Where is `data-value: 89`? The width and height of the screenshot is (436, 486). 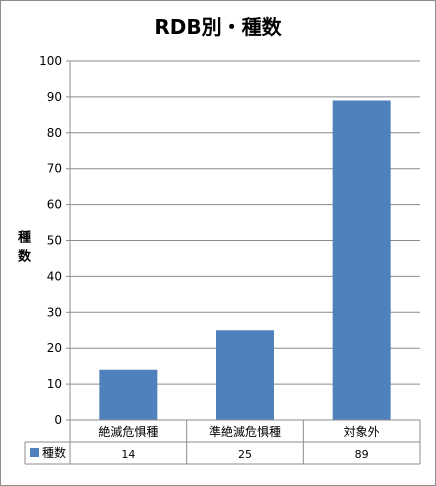
data-value: 89 is located at coordinates (362, 454).